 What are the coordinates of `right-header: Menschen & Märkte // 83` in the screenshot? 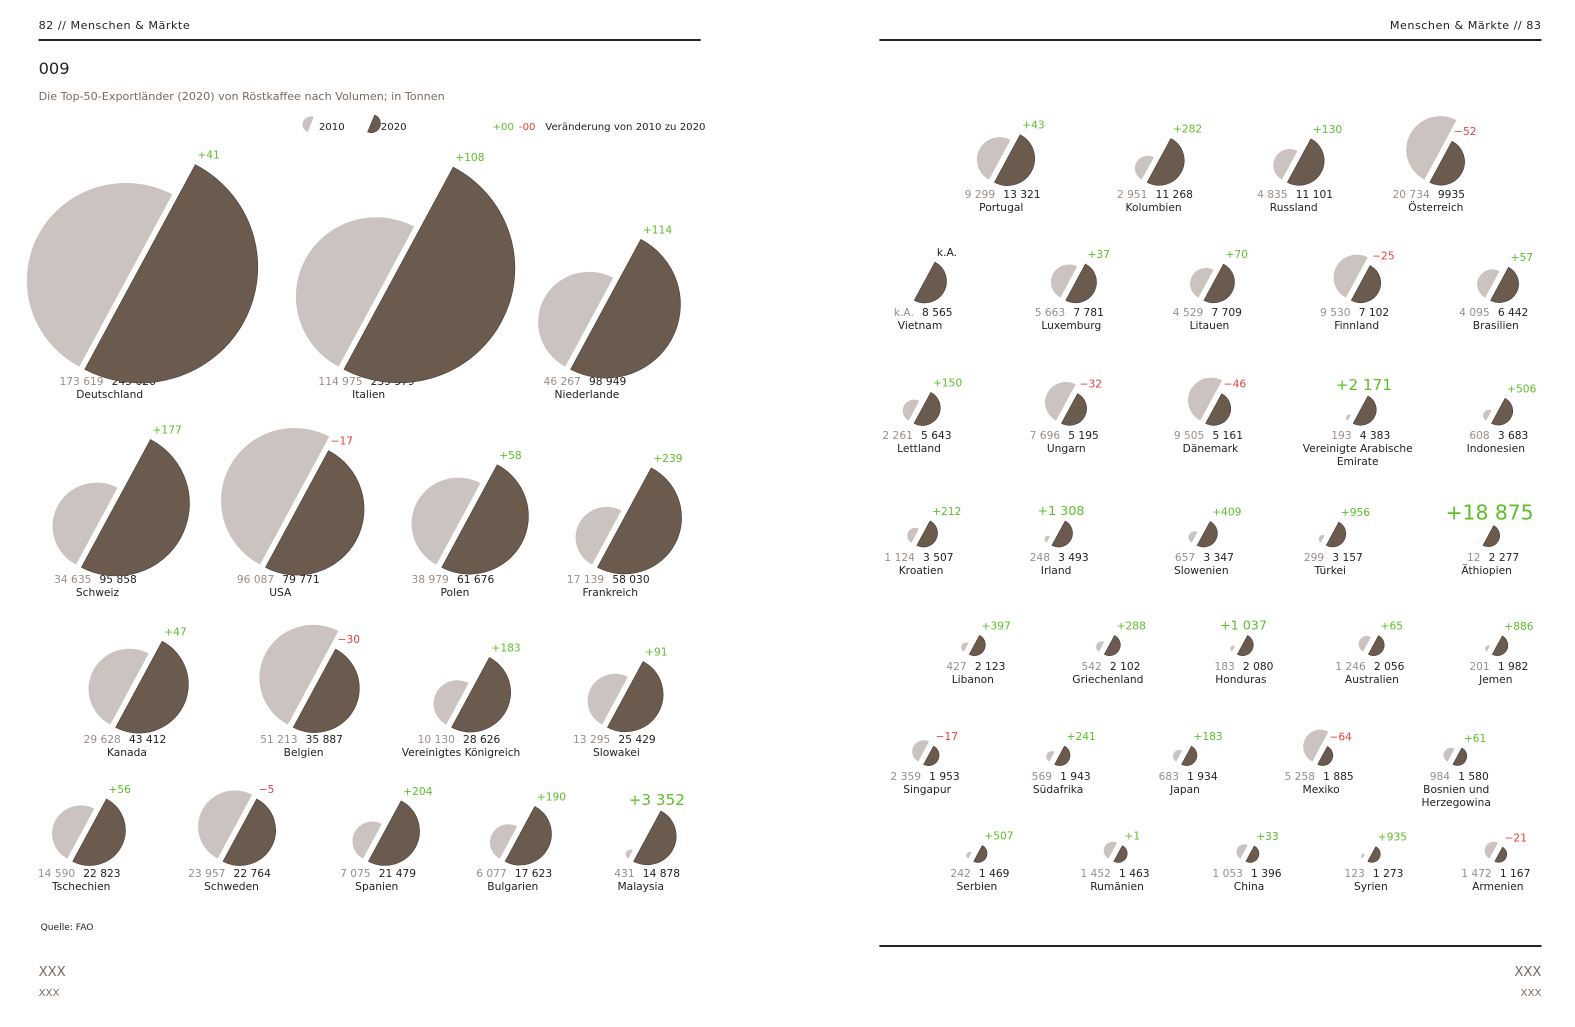 It's located at (1466, 25).